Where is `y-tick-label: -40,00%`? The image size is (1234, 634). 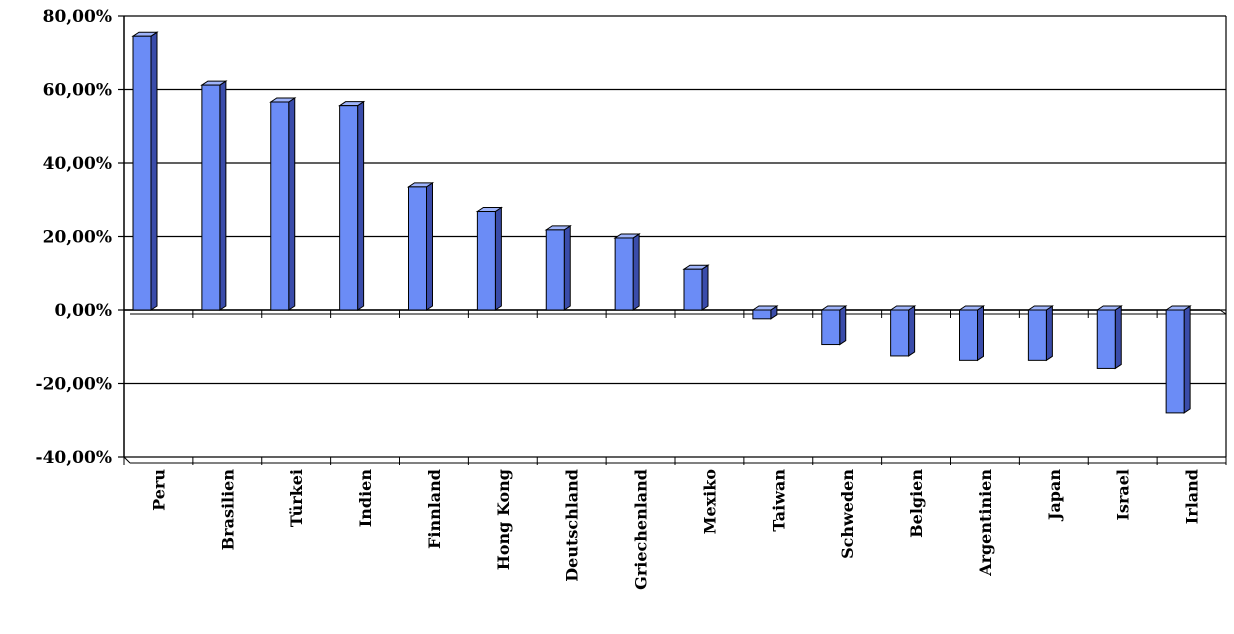
y-tick-label: -40,00% is located at coordinates (74, 458).